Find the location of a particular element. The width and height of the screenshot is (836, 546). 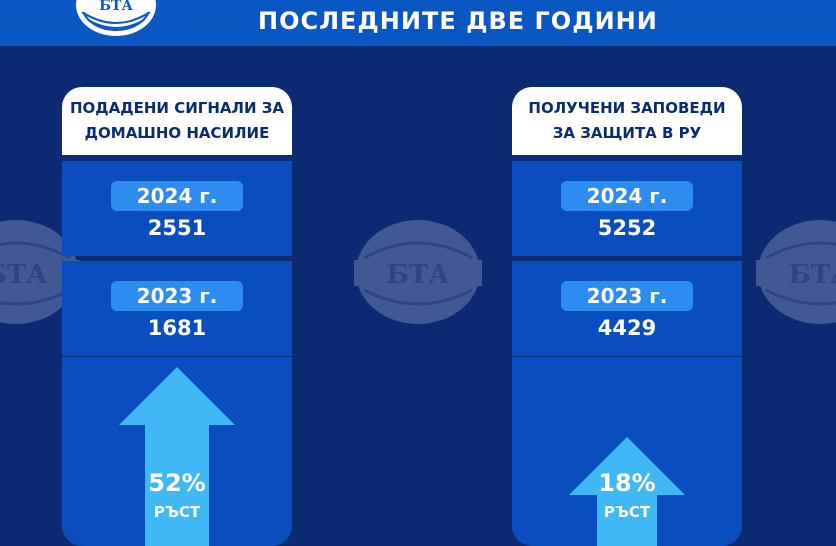

year-block-2023: 2023 г. 1681 is located at coordinates (177, 308).